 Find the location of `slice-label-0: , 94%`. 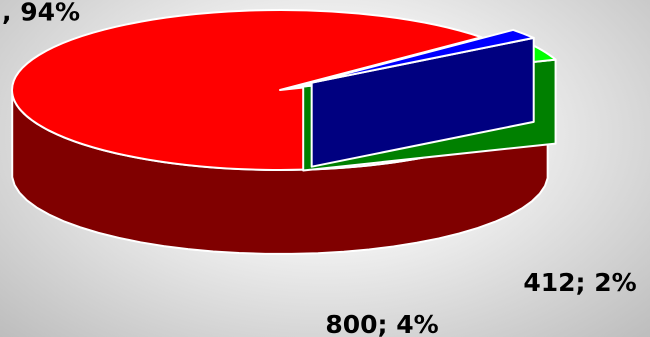

slice-label-0: , 94% is located at coordinates (41, 13).